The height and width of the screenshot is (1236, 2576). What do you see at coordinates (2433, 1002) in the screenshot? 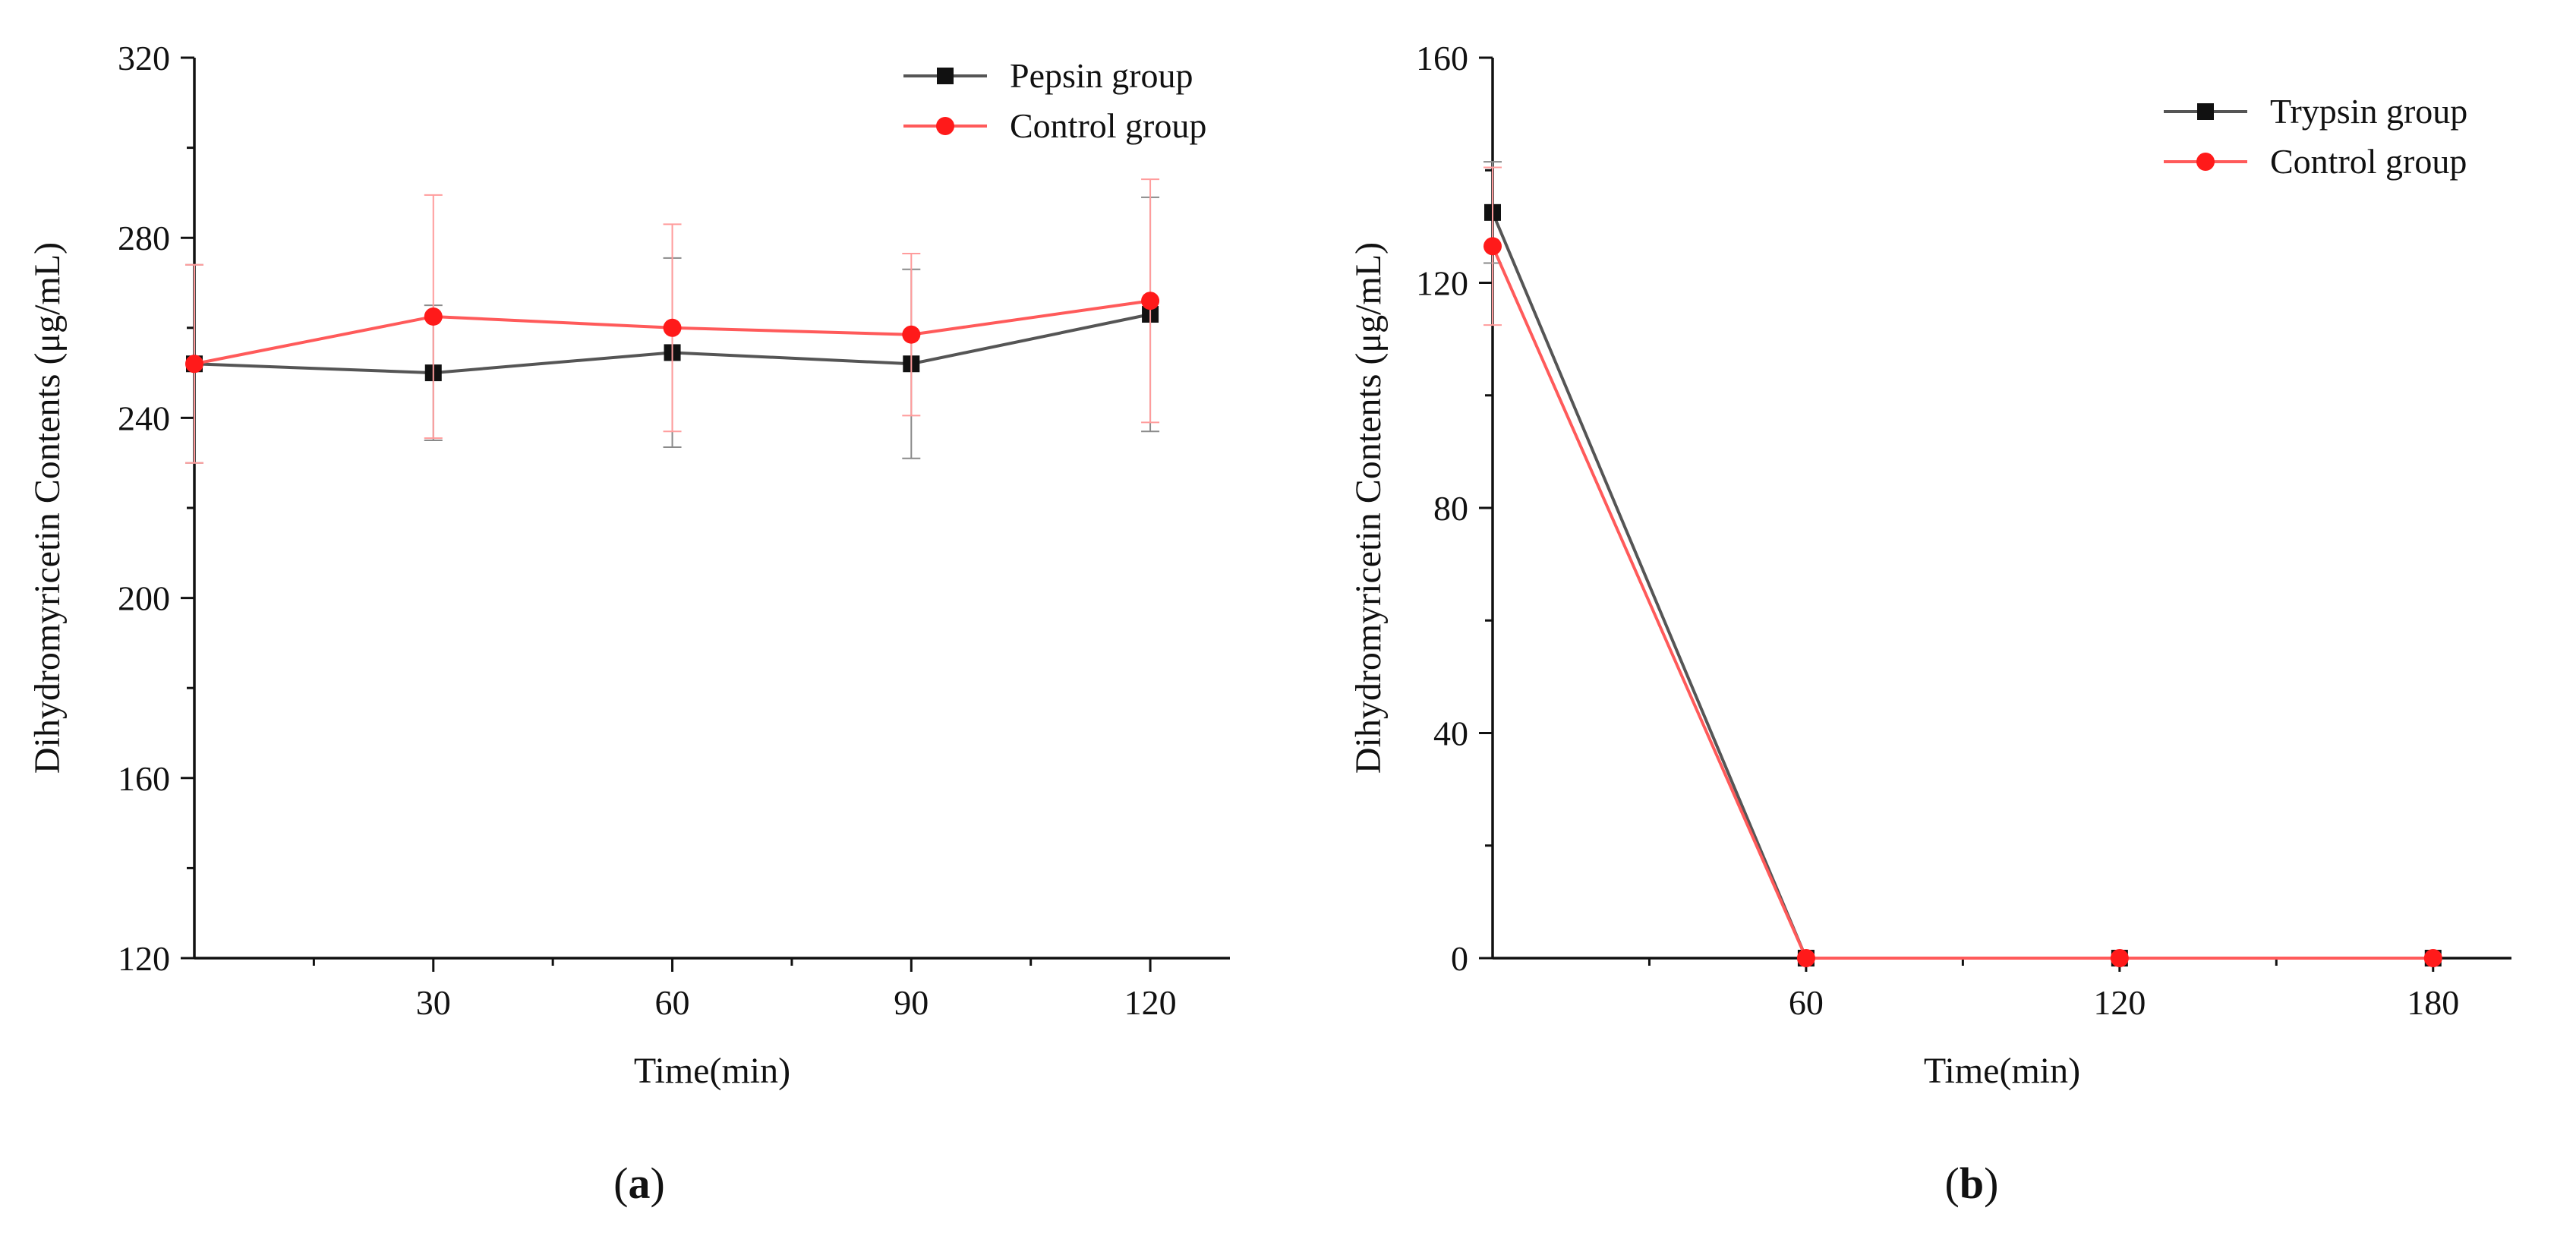
I see `x-tick-label: 180` at bounding box center [2433, 1002].